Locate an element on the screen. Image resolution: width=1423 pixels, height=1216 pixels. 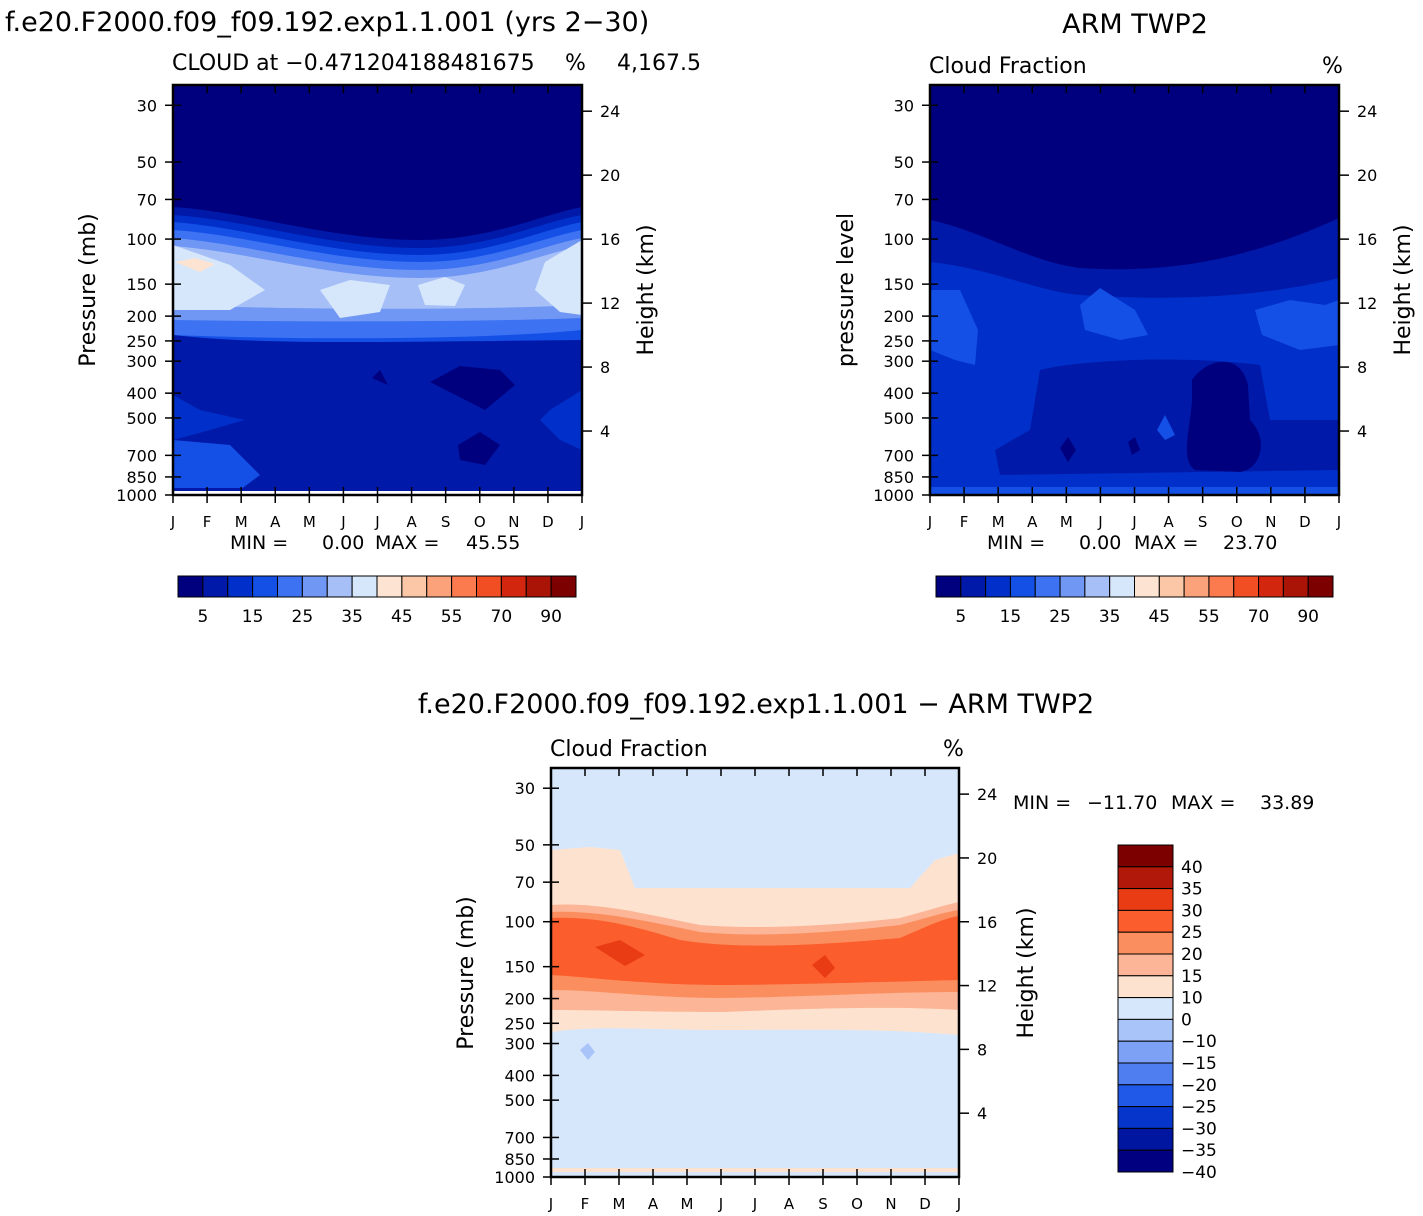
height-axis: 24 20 16 12 8 4 is located at coordinates (978, 954).